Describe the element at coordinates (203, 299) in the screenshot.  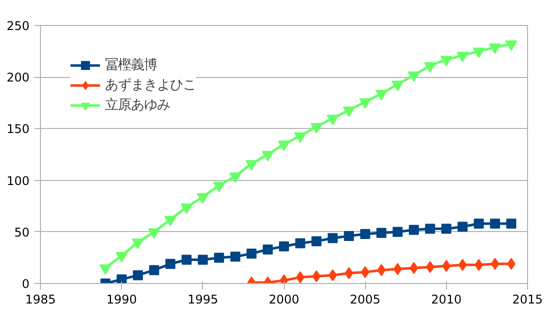
I see `x-tick-label: 1995` at that location.